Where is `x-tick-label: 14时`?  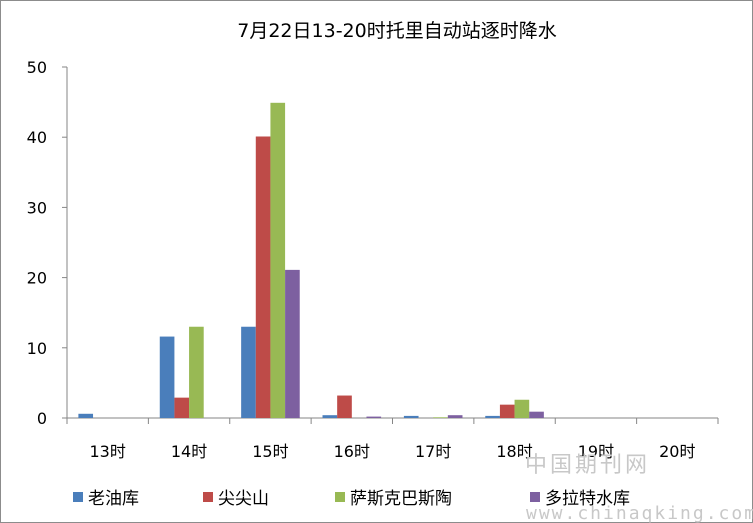
x-tick-label: 14时 is located at coordinates (189, 451).